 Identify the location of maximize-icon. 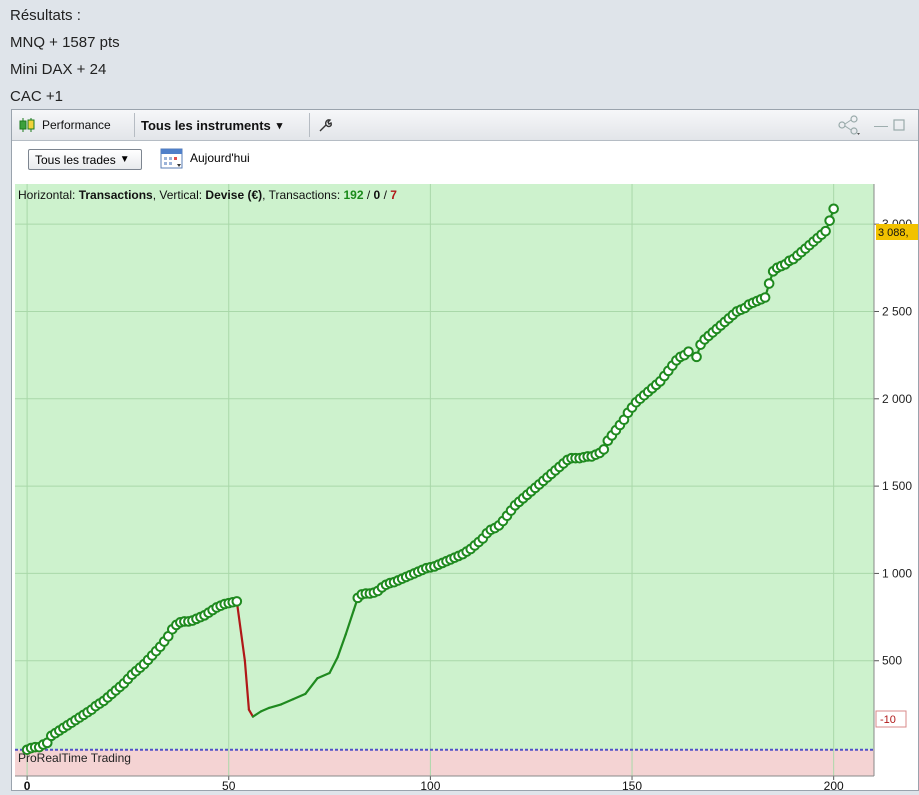
(899, 125).